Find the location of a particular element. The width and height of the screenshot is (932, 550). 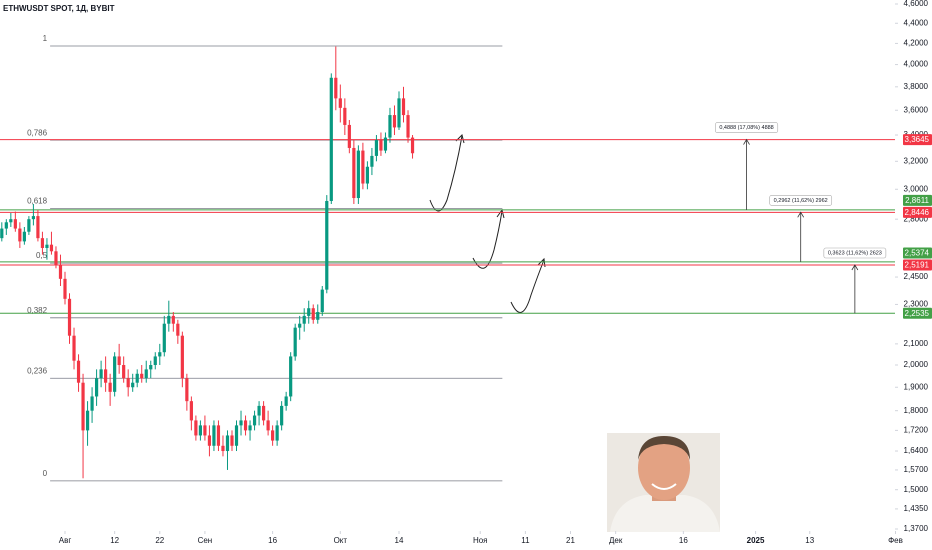

drawn-arrows is located at coordinates (487, 223).